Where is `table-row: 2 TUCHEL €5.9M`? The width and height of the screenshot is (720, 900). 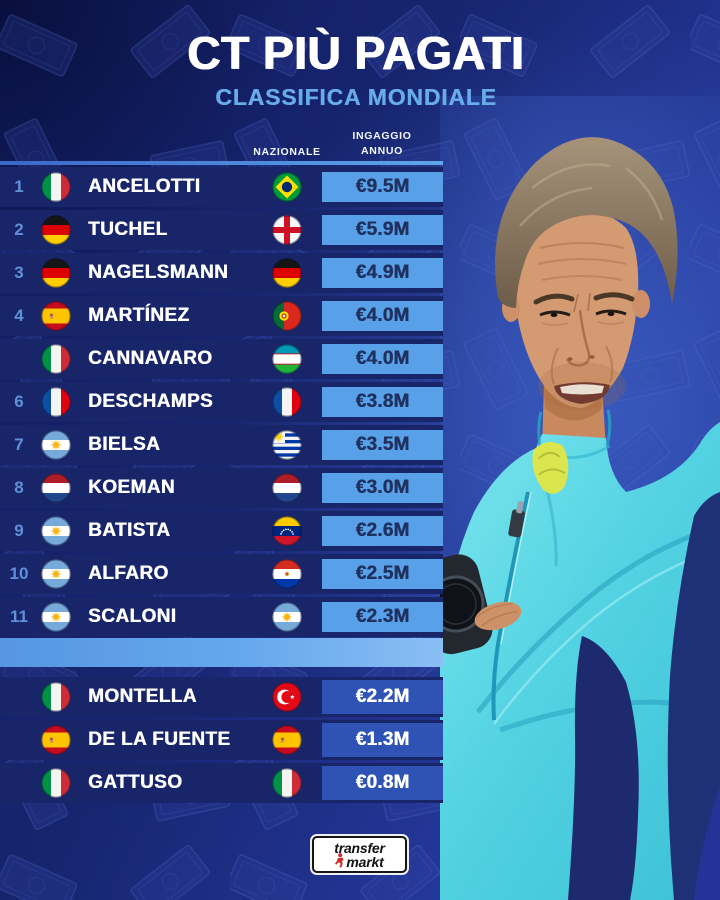 table-row: 2 TUCHEL €5.9M is located at coordinates (221, 230).